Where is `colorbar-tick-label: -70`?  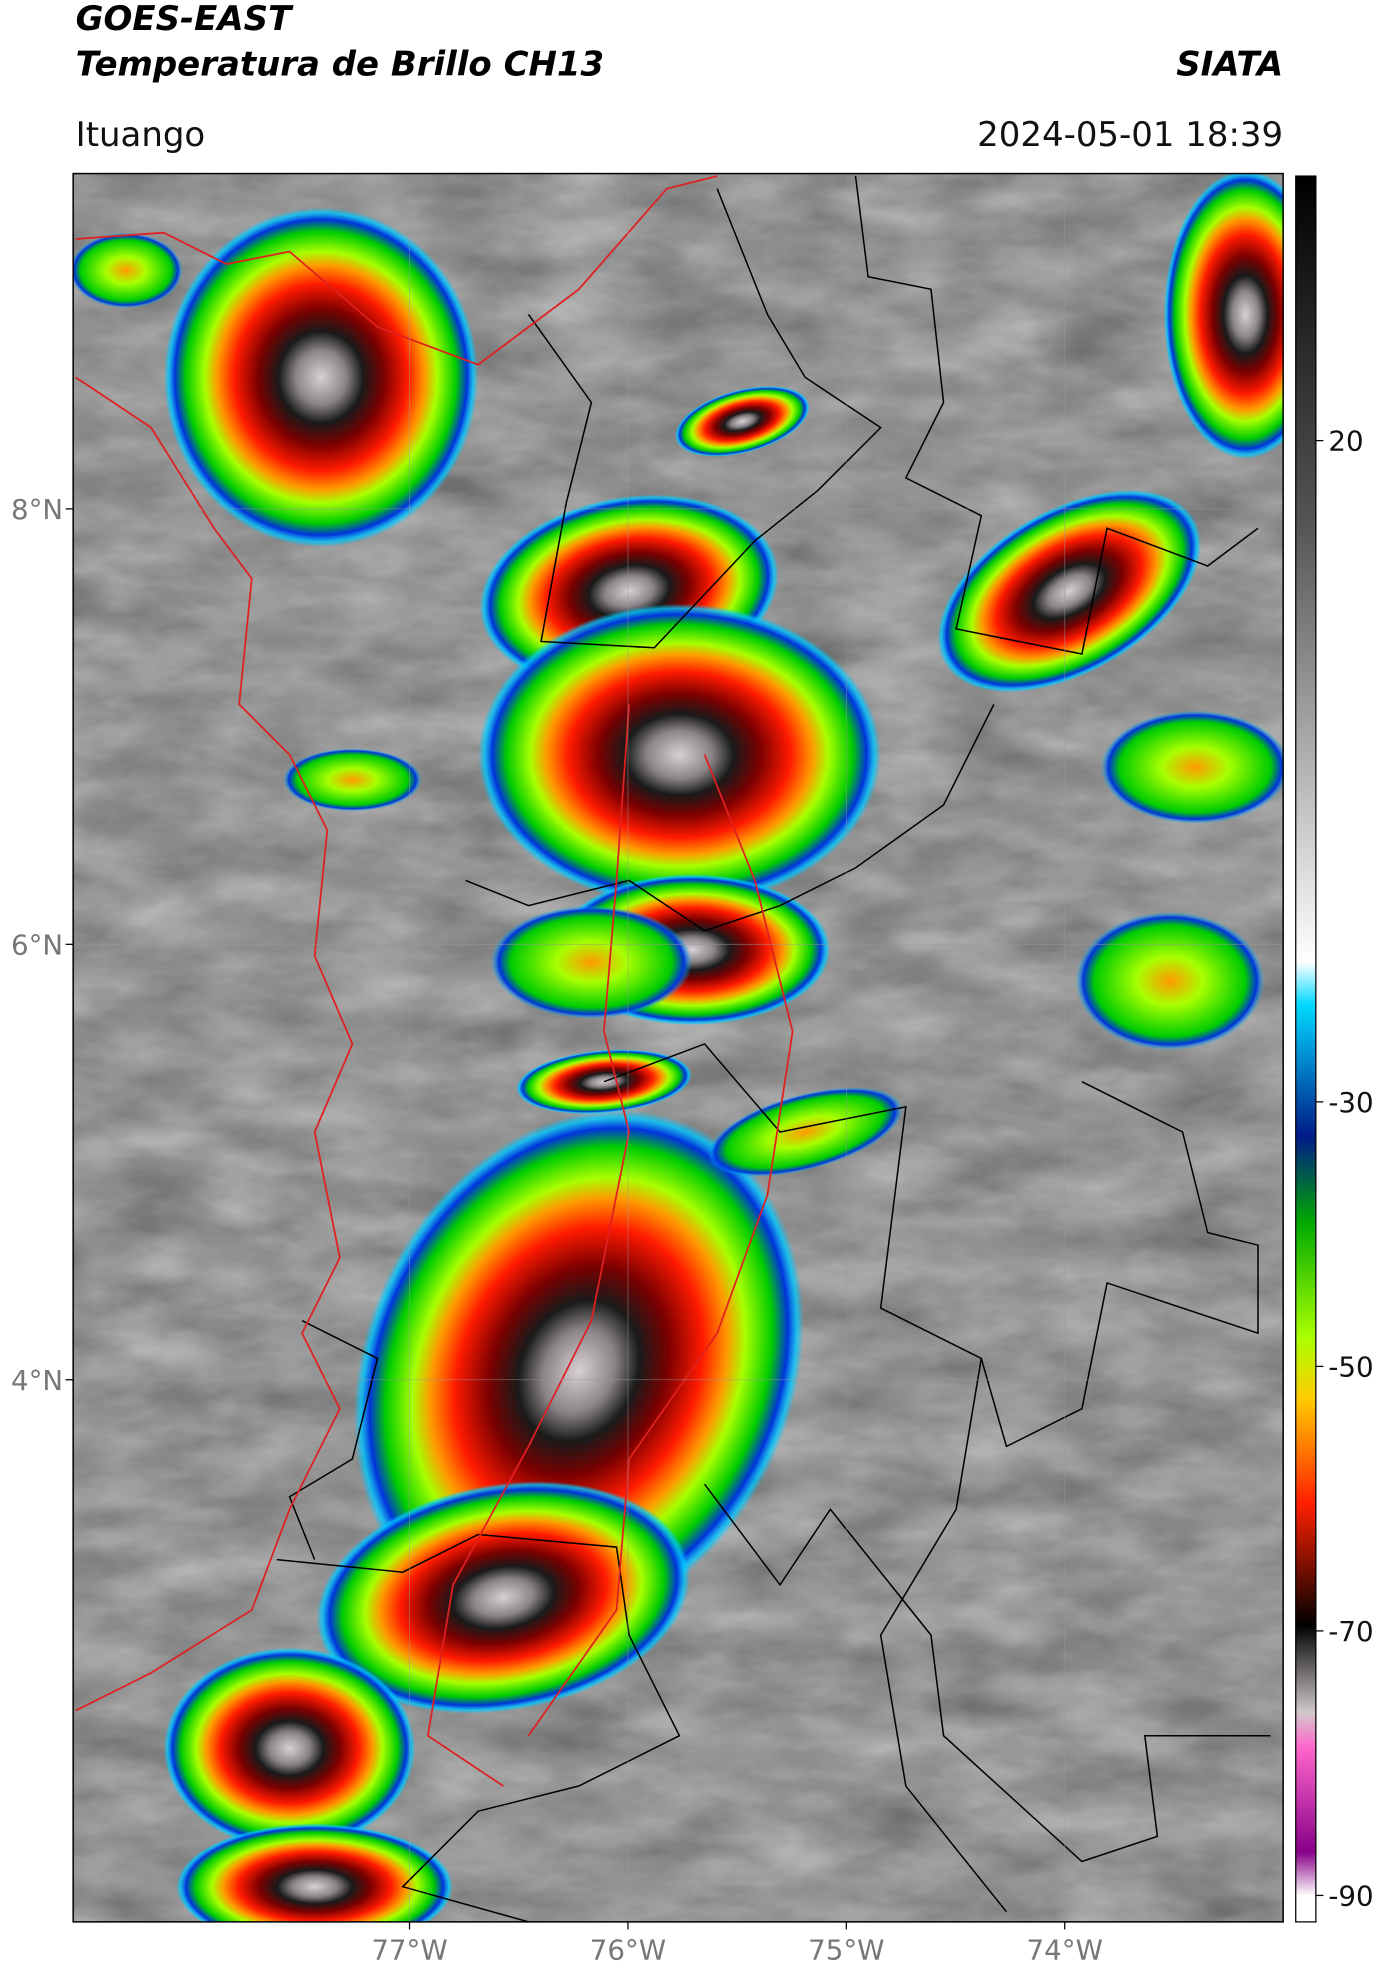
colorbar-tick-label: -70 is located at coordinates (1350, 1631).